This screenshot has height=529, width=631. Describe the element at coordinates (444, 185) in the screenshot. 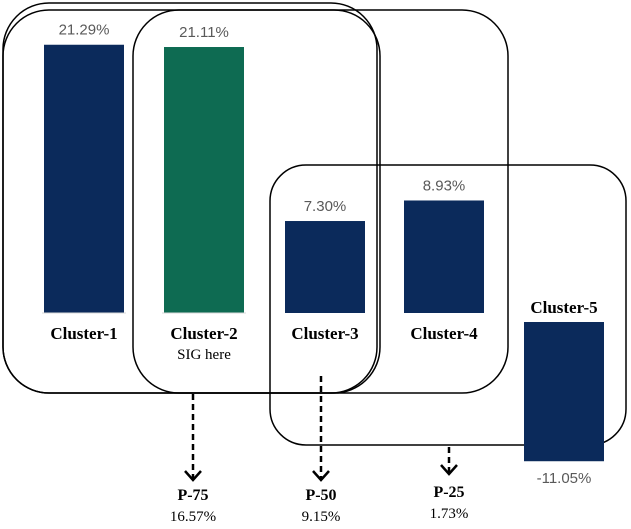

I see `value-label-cluster-4: 8.93%` at that location.